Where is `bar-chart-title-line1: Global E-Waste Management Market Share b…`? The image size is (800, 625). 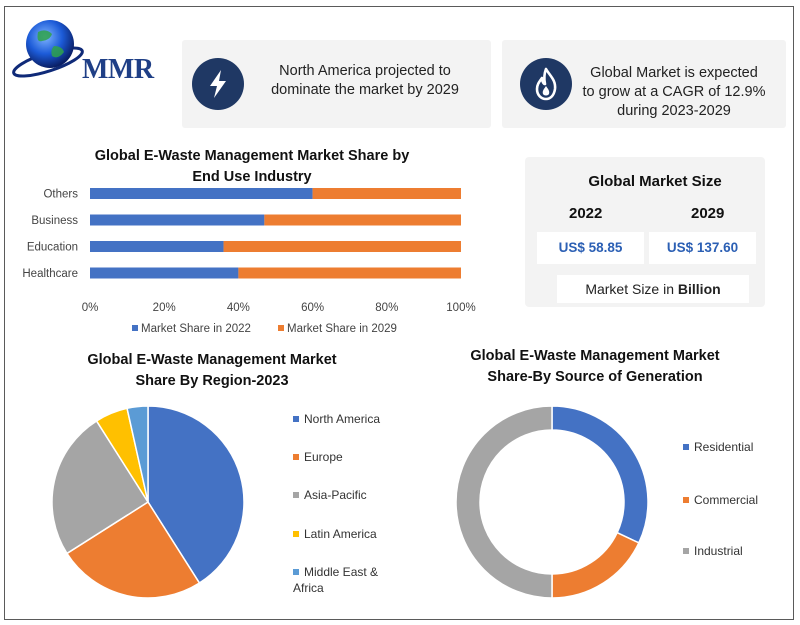 bar-chart-title-line1: Global E-Waste Management Market Share b… is located at coordinates (252, 156).